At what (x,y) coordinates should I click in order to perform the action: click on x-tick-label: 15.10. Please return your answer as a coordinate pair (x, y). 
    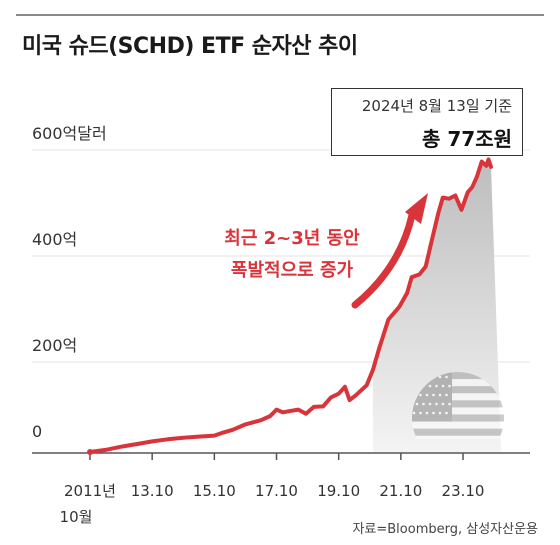
    Looking at the image, I should click on (214, 491).